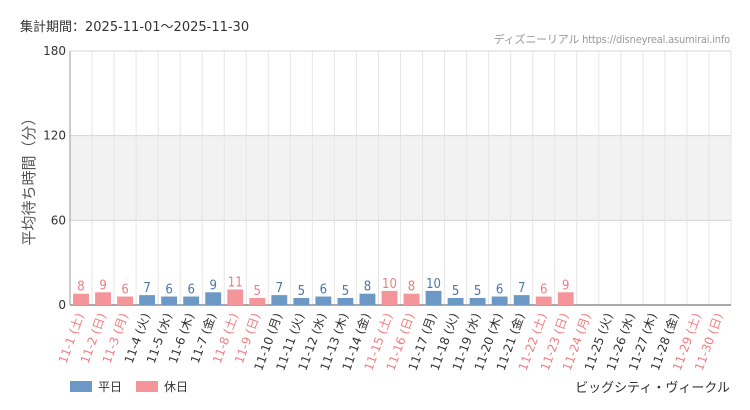 The image size is (750, 410). Describe the element at coordinates (301, 291) in the screenshot. I see `value-label-11: 5` at that location.